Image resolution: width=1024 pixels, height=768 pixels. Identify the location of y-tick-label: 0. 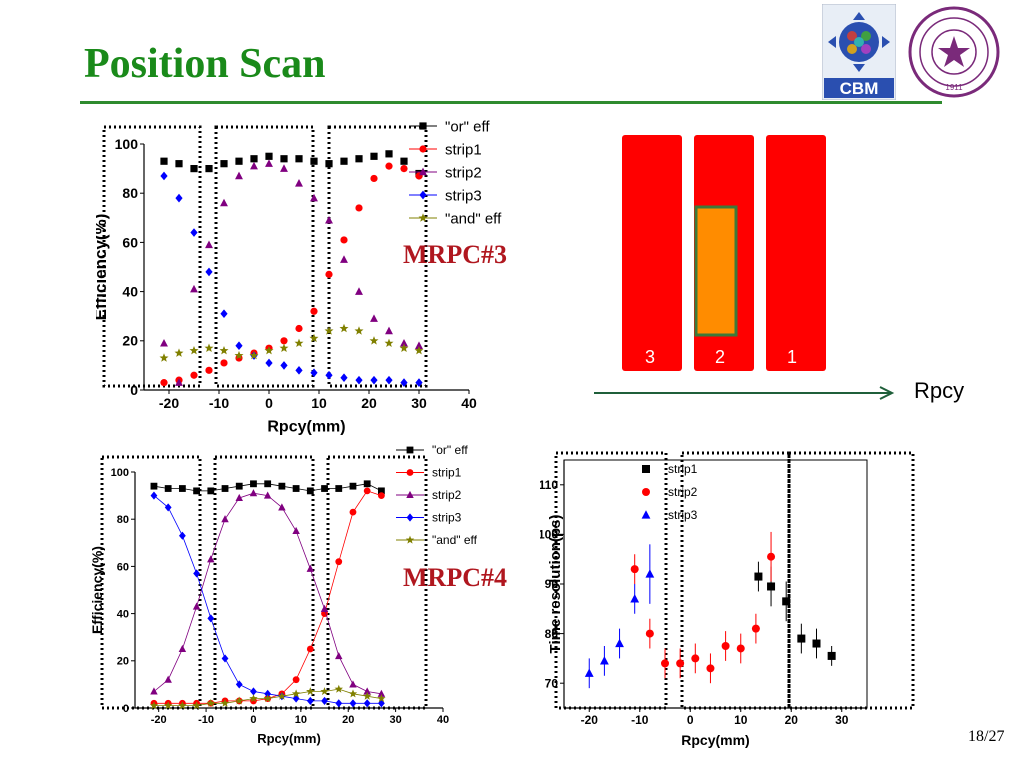
(134, 390).